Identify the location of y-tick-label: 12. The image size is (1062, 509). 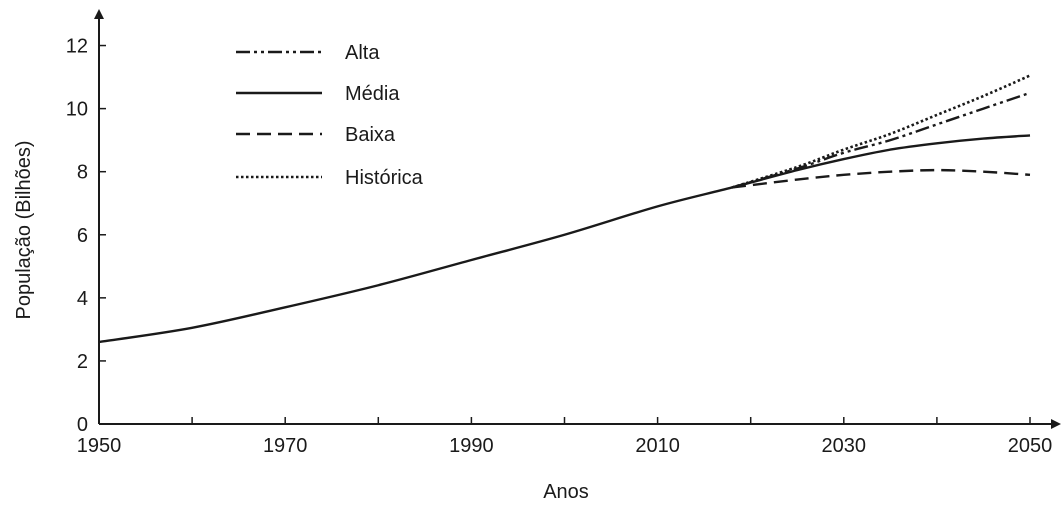
(77, 47).